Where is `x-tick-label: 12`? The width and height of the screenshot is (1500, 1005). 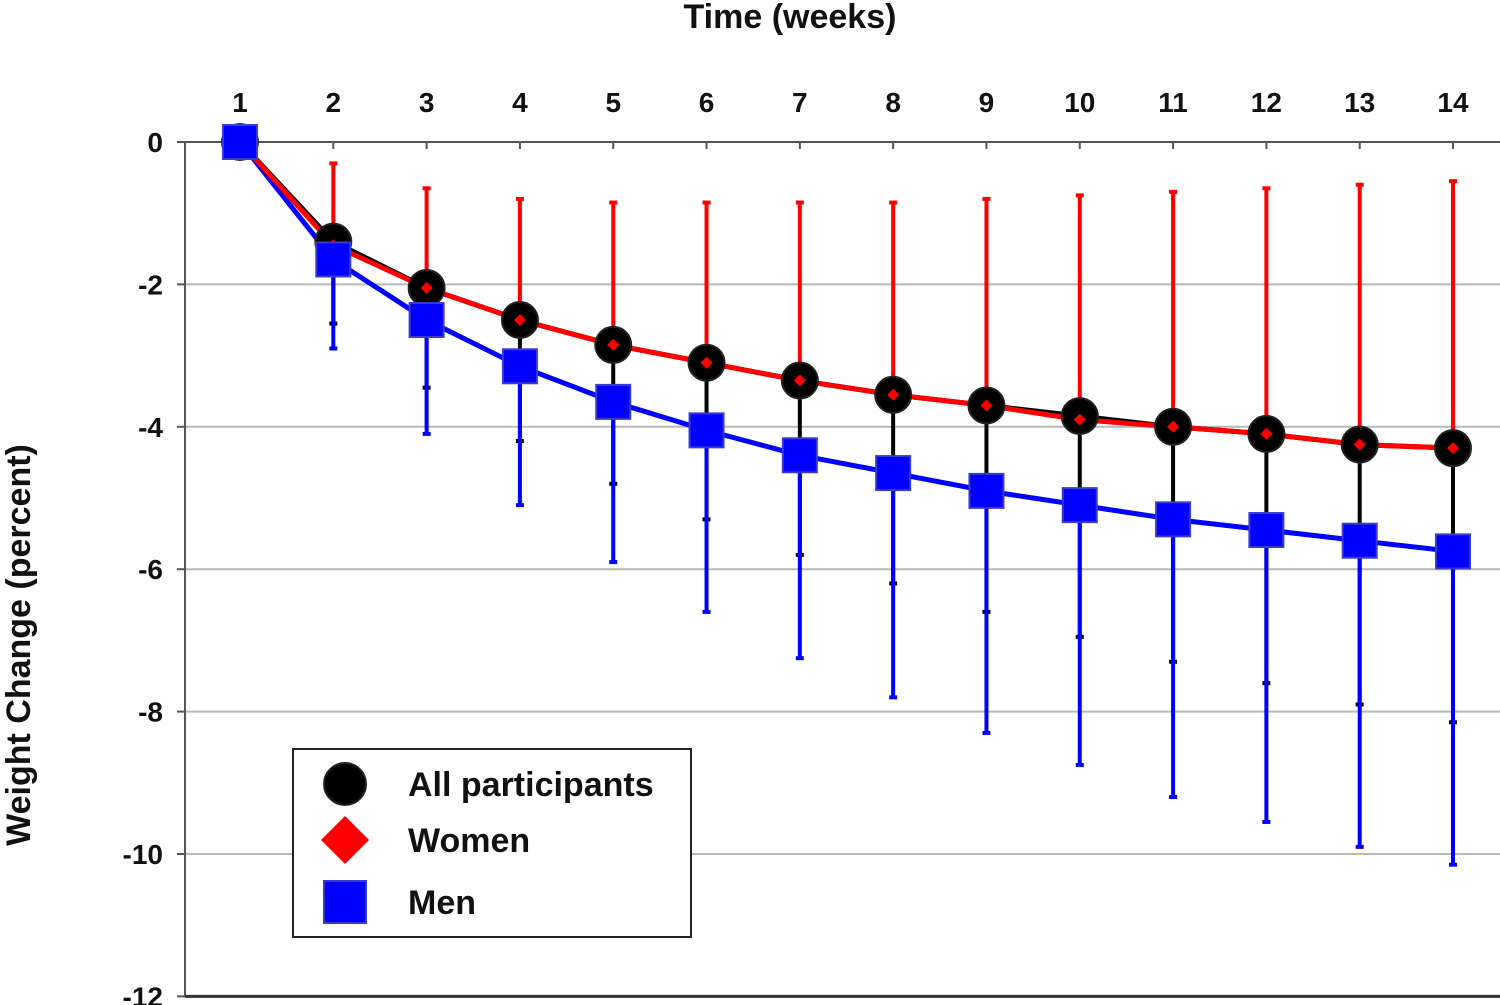 x-tick-label: 12 is located at coordinates (1266, 102).